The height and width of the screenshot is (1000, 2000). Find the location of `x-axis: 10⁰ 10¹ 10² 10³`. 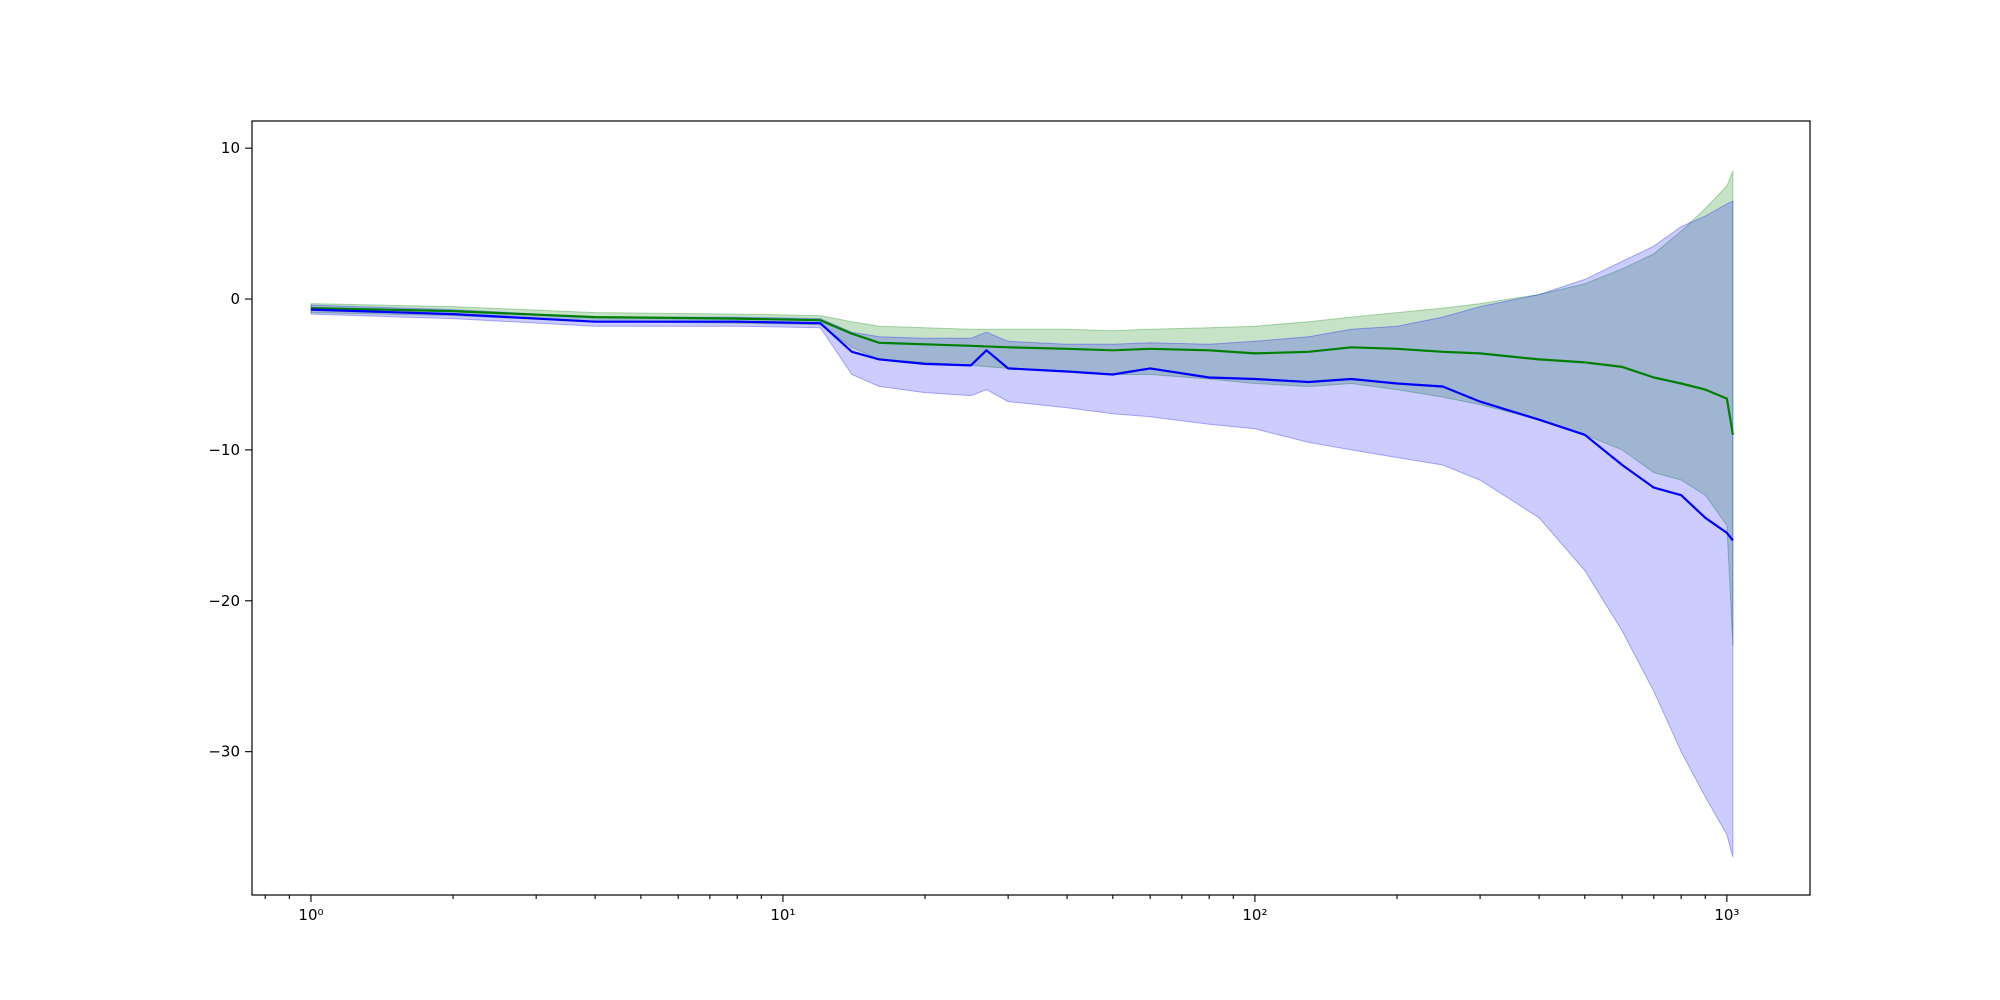

x-axis: 10⁰ 10¹ 10² 10³ is located at coordinates (1001, 909).